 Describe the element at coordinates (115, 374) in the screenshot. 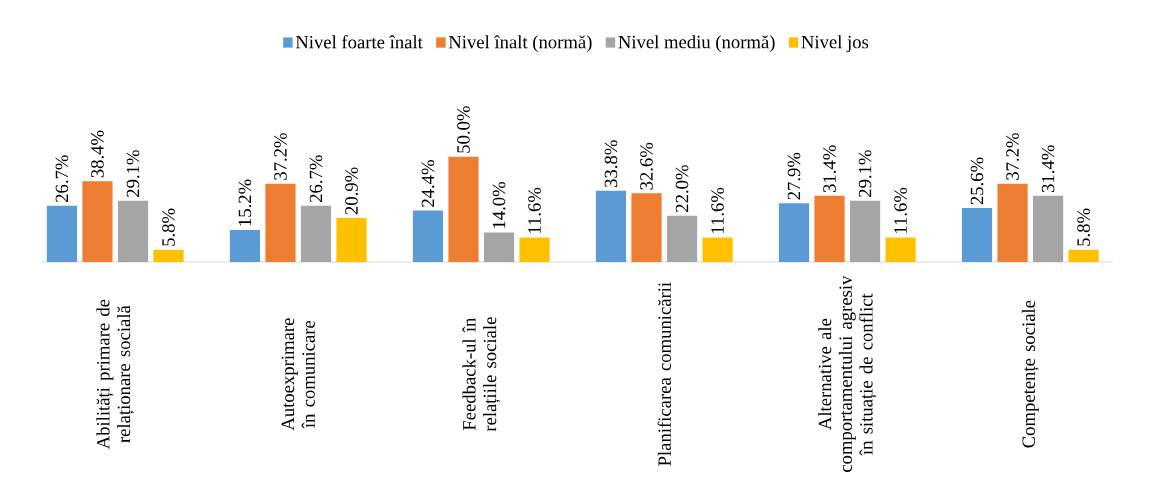

I see `x-tick-label: Abilități primare de relaționare socială` at that location.